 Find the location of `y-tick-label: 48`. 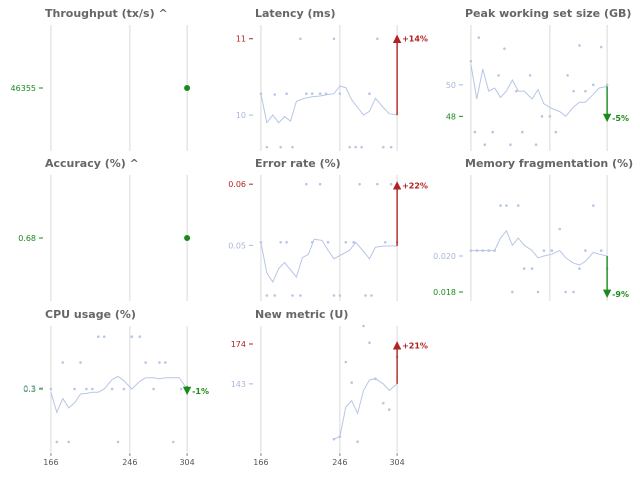

y-tick-label: 48 is located at coordinates (451, 116).